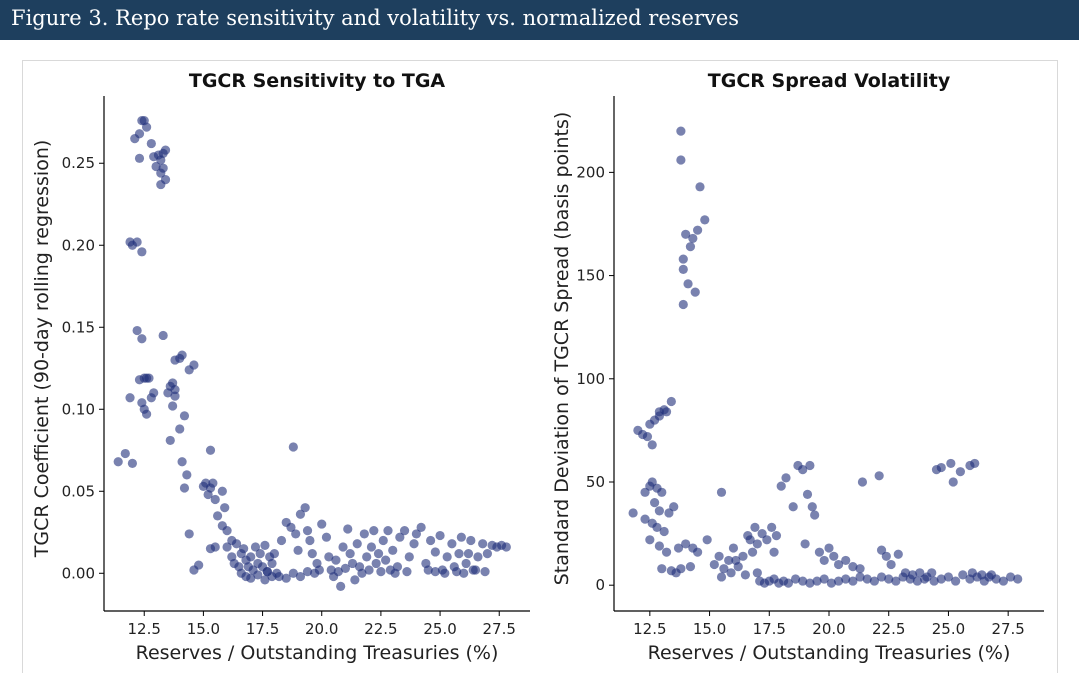 Image resolution: width=1079 pixels, height=673 pixels. What do you see at coordinates (649, 629) in the screenshot?
I see `x-tick-label: 12.5` at bounding box center [649, 629].